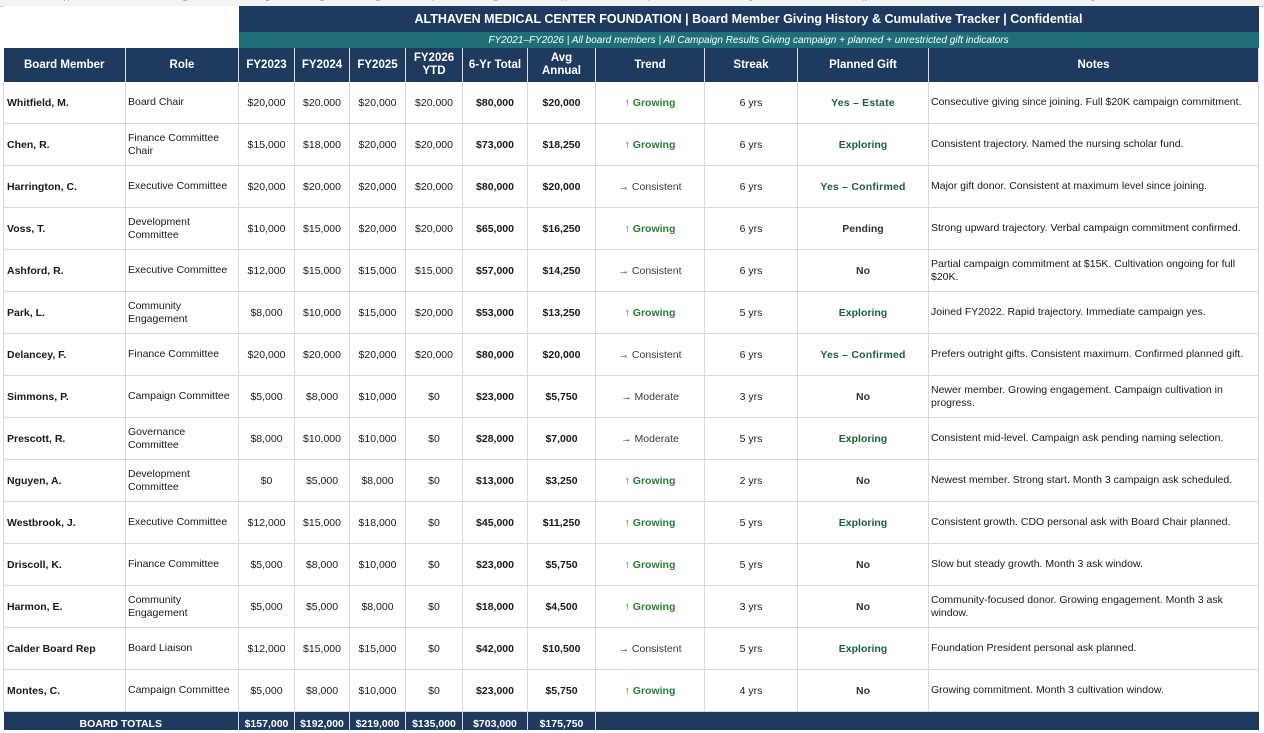 The height and width of the screenshot is (733, 1264). What do you see at coordinates (182, 65) in the screenshot?
I see `header-role: Role` at bounding box center [182, 65].